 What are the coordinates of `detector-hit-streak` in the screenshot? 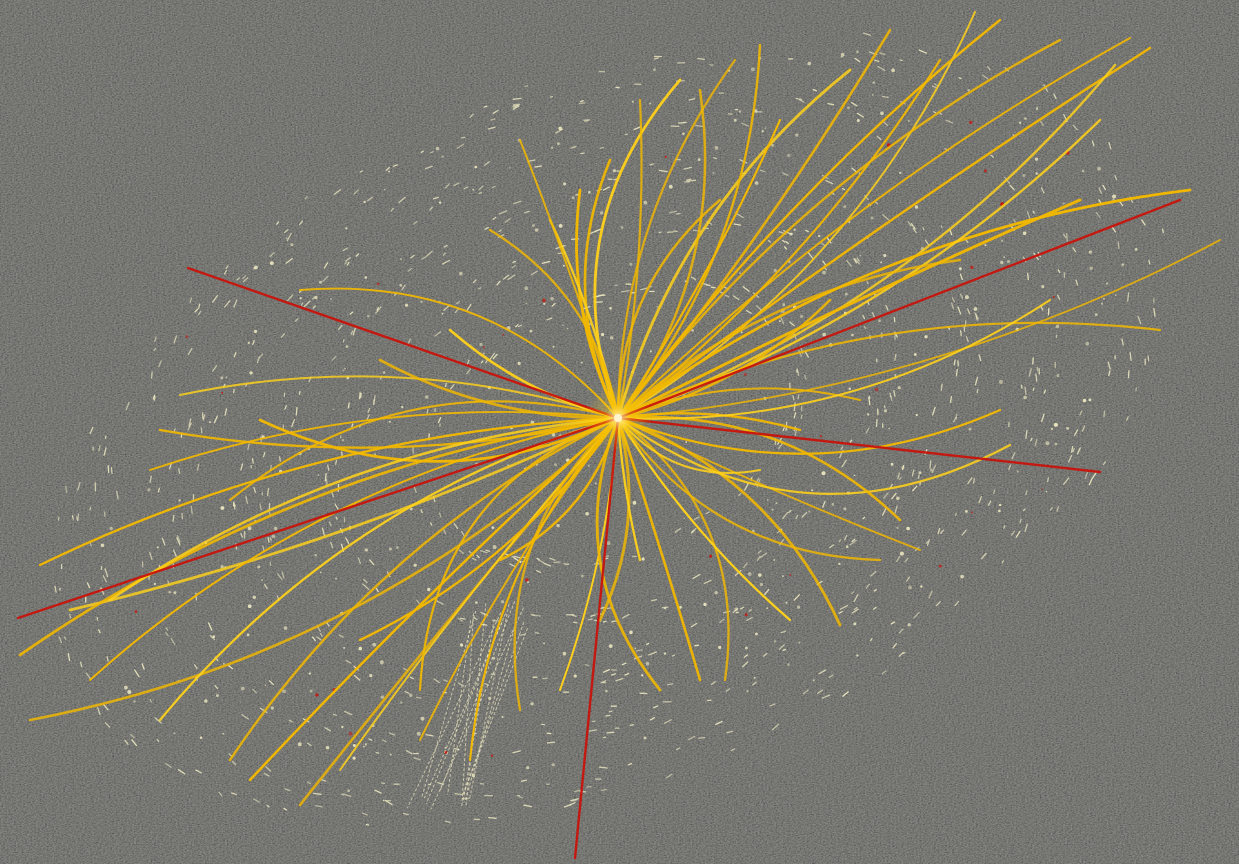 It's located at (463, 710).